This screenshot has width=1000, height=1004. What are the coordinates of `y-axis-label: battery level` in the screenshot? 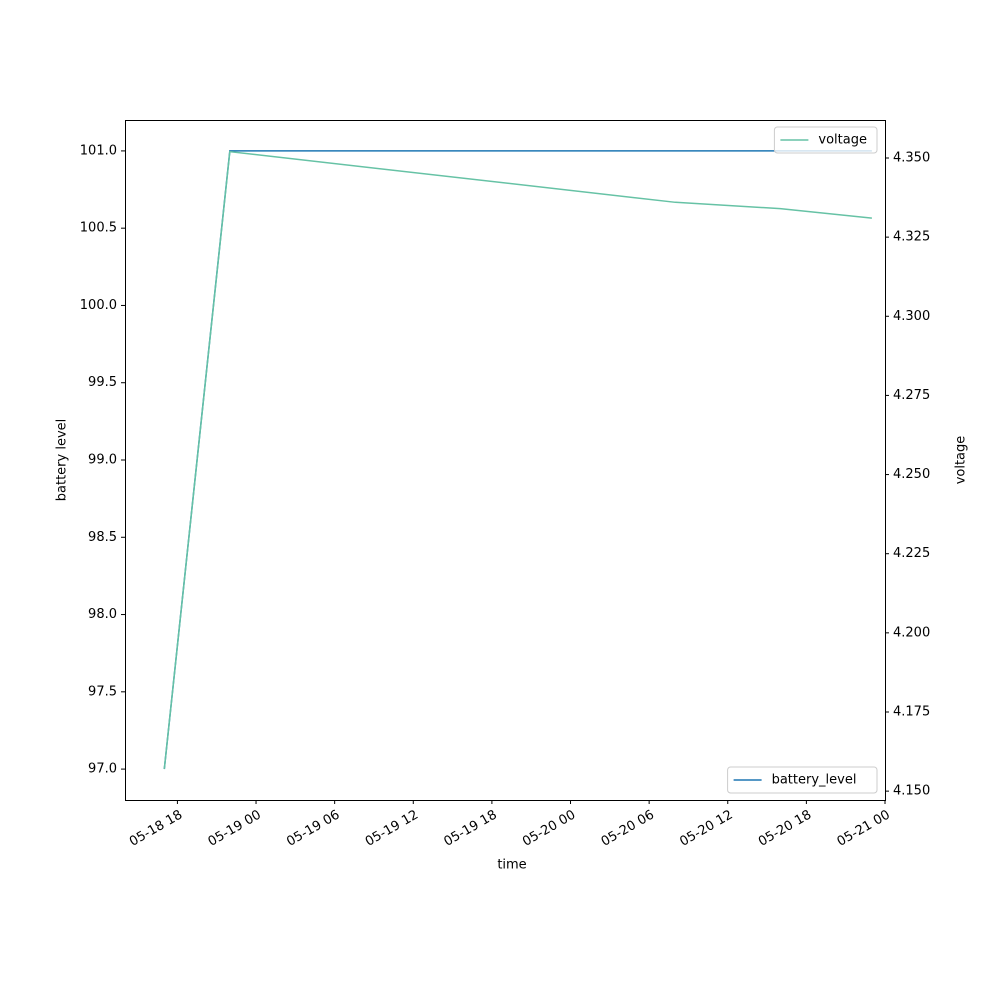 It's located at (62, 460).